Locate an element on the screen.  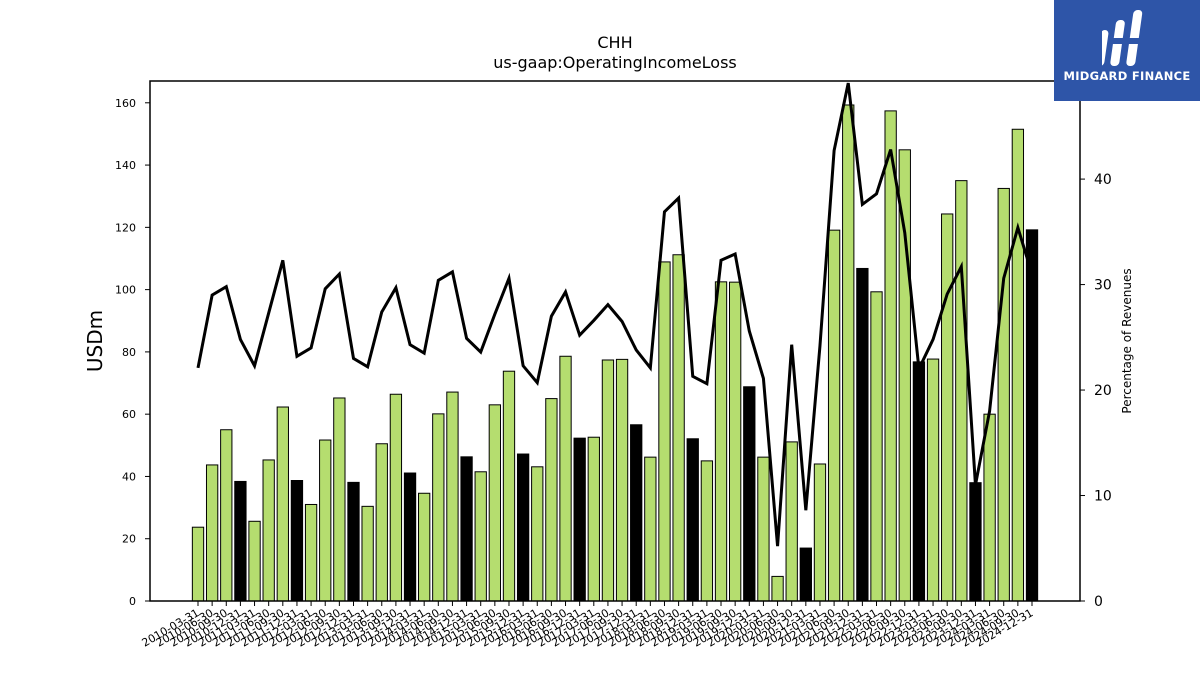
y-axis-label: USDm is located at coordinates (95, 341).